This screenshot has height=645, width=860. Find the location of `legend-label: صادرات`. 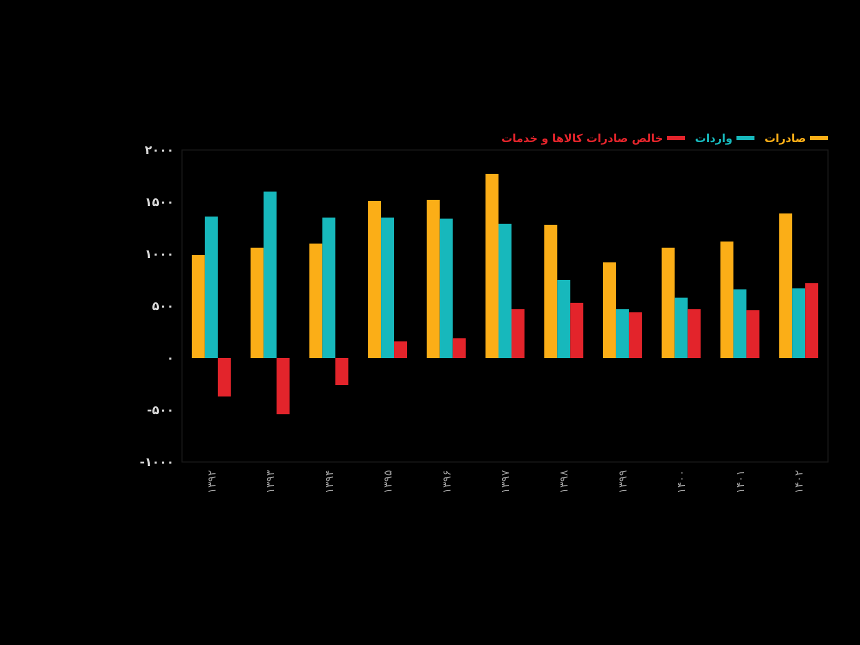

legend-label: صادرات is located at coordinates (785, 138).